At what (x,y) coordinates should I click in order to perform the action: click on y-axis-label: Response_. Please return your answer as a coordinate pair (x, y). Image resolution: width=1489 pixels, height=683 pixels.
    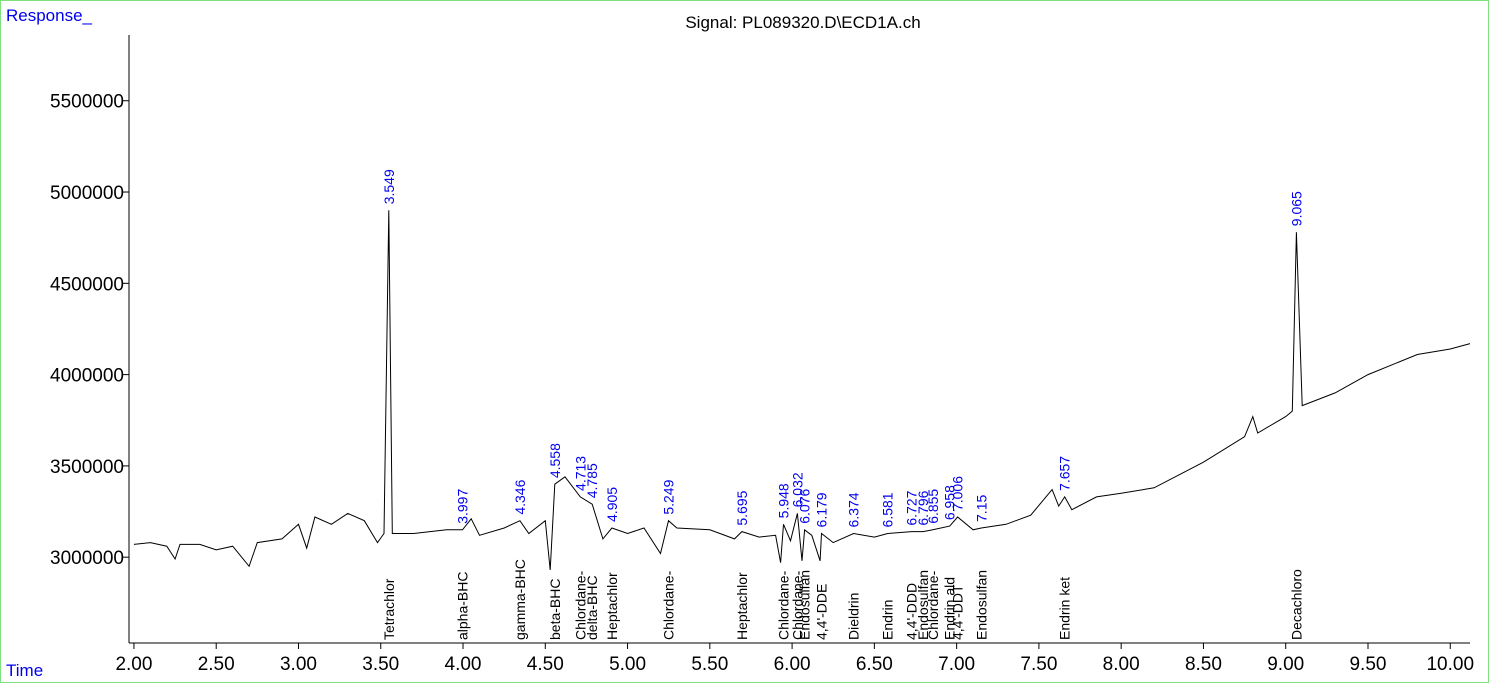
    Looking at the image, I should click on (49, 15).